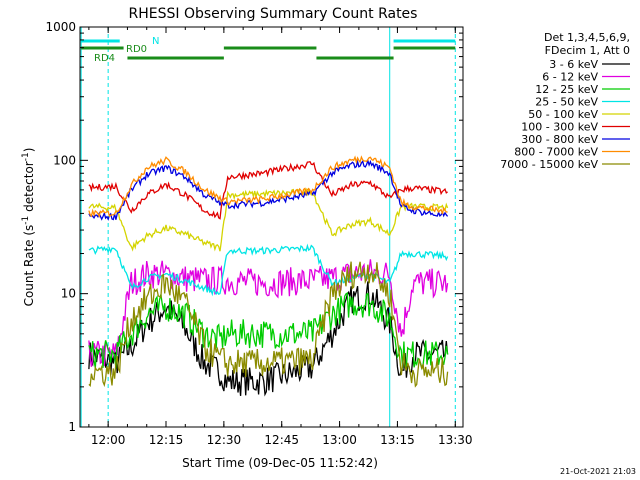  I want to click on legend-entry-label: 50 - 100 keV, so click(563, 114).